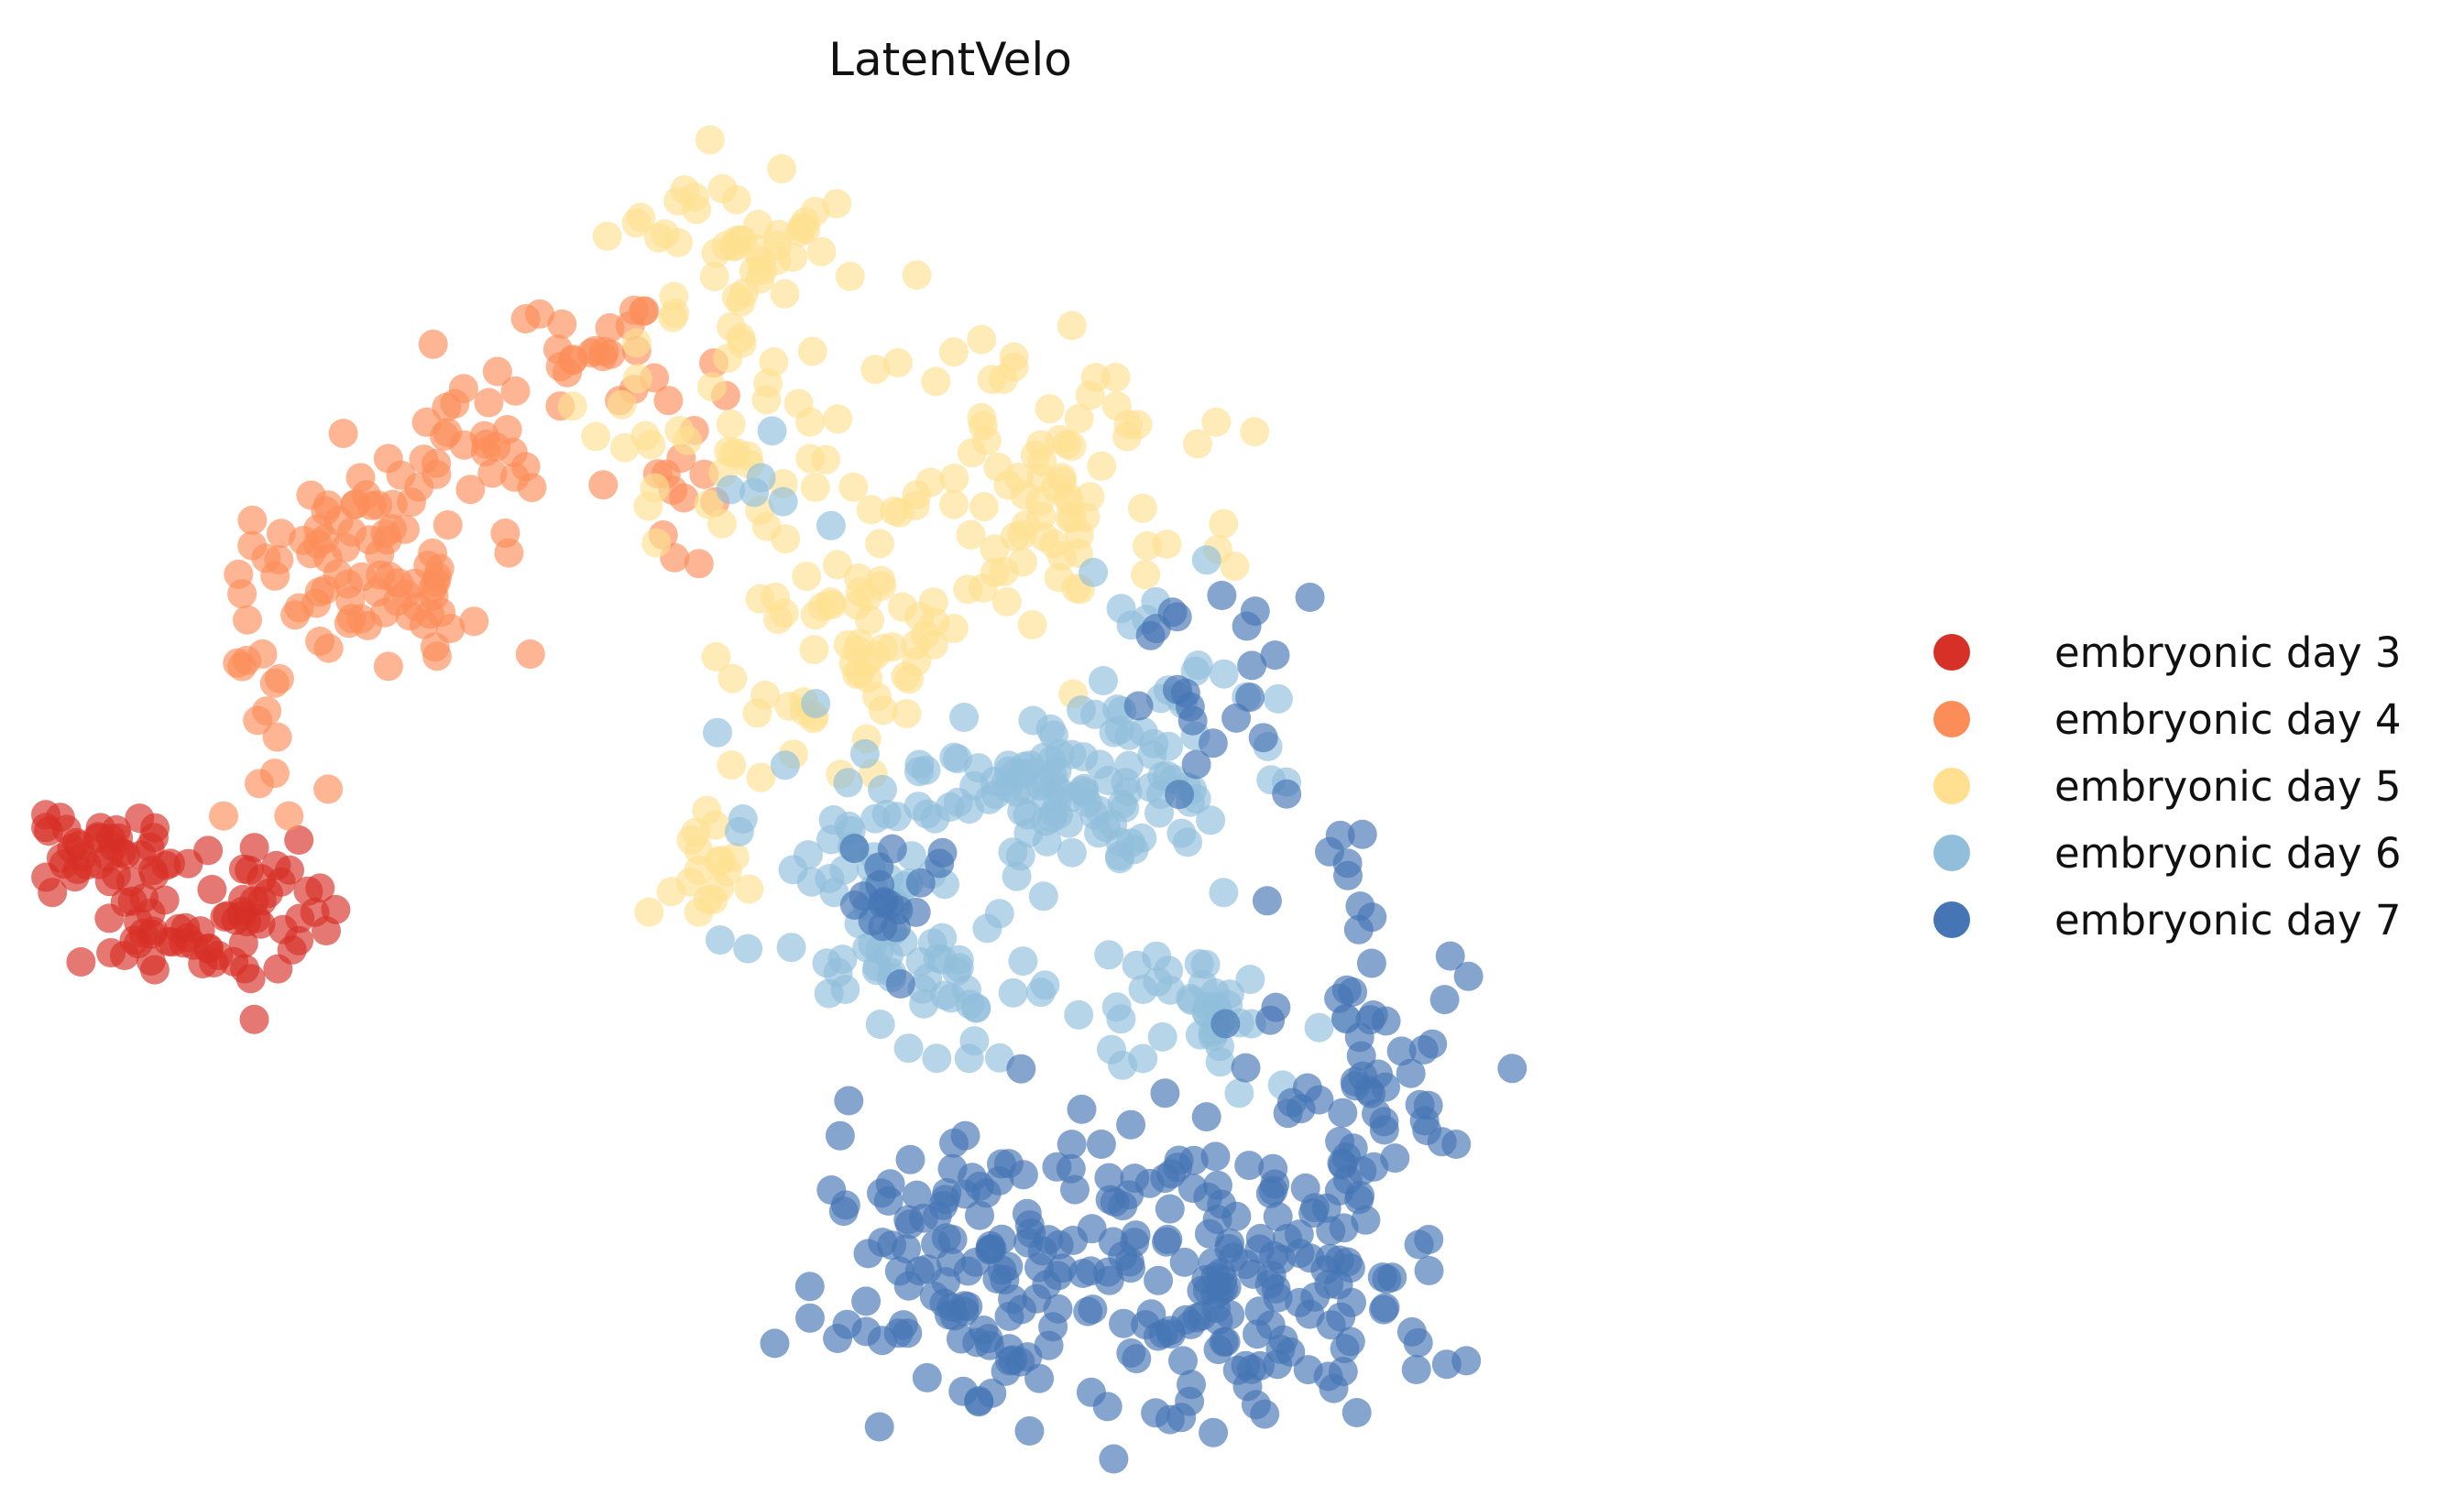 The image size is (2464, 1496). Describe the element at coordinates (1951, 786) in the screenshot. I see `legend-marker` at that location.